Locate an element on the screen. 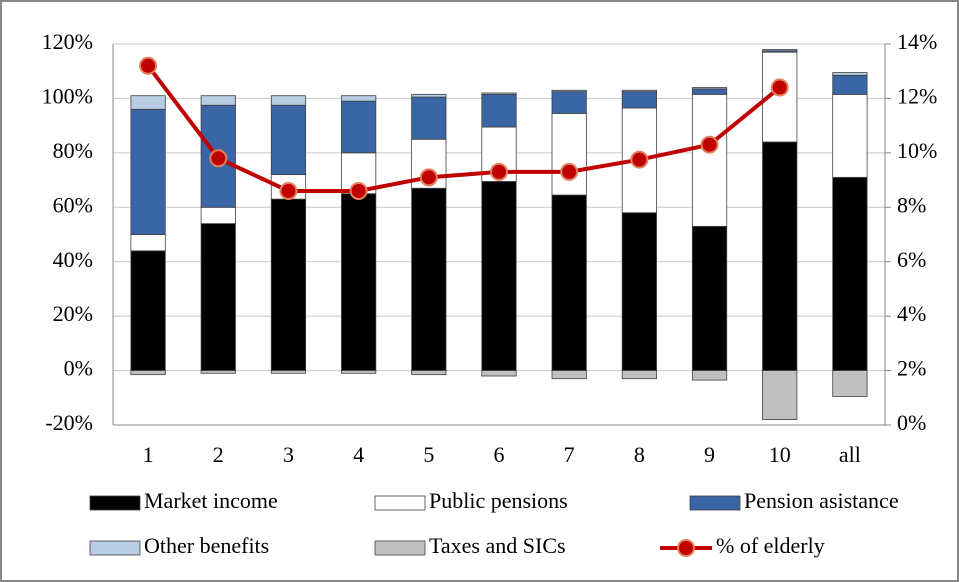  y2-tick-label: 12% is located at coordinates (917, 95).